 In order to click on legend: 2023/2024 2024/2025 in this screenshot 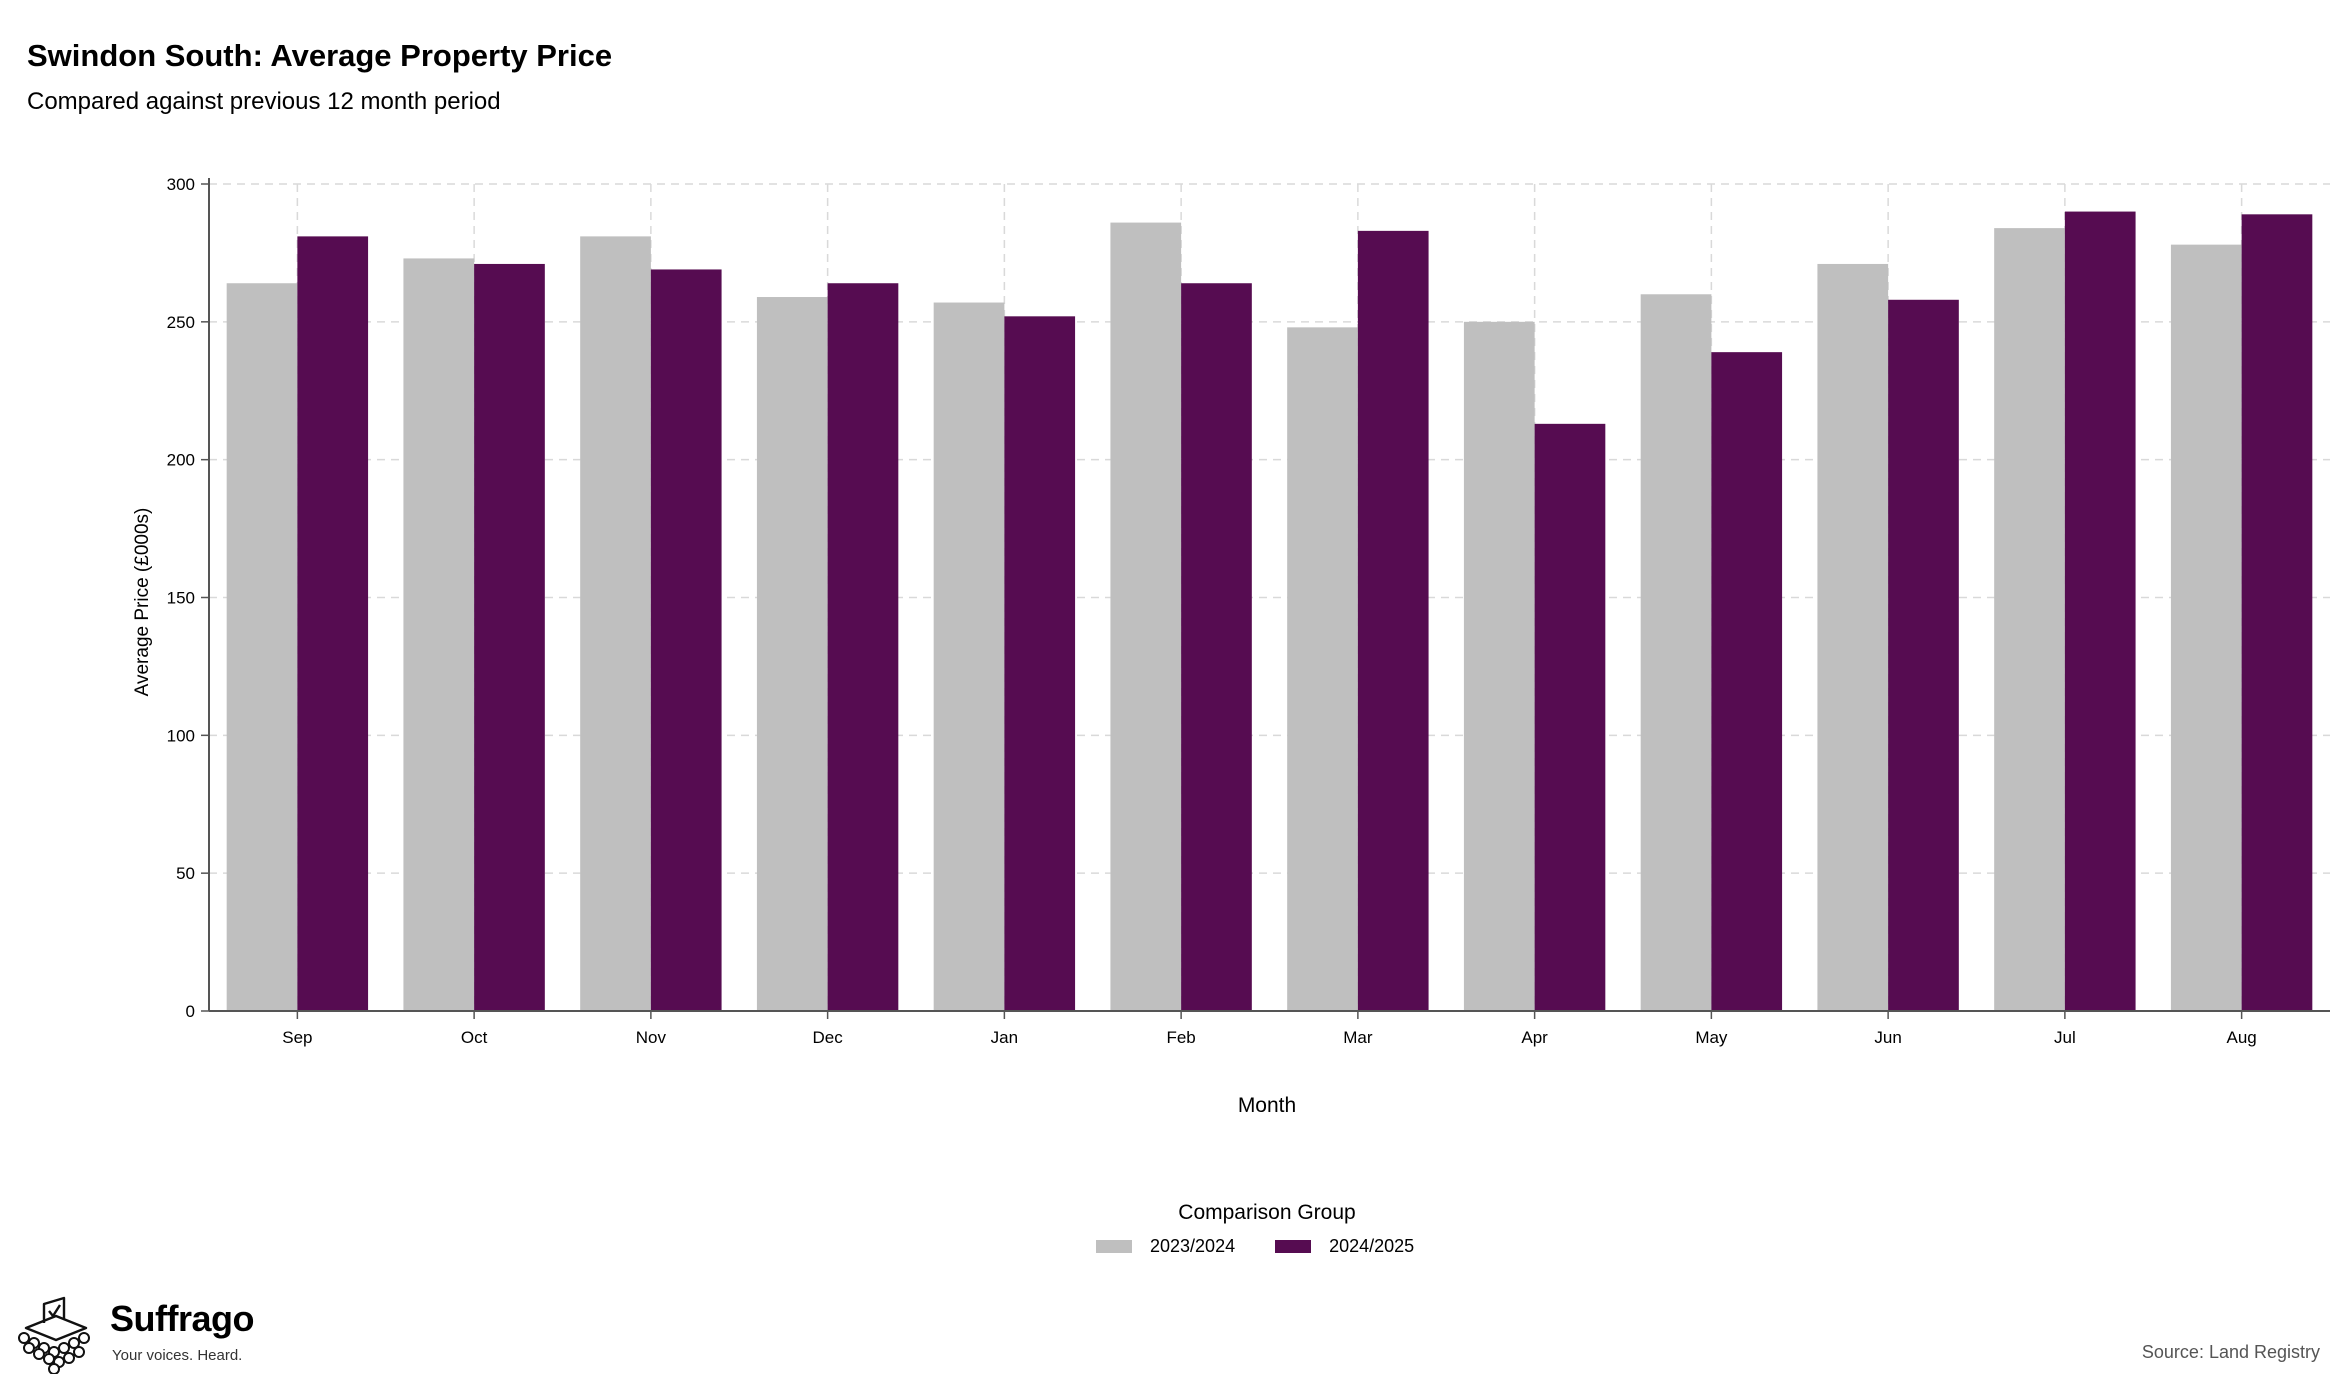, I will do `click(1275, 1246)`.